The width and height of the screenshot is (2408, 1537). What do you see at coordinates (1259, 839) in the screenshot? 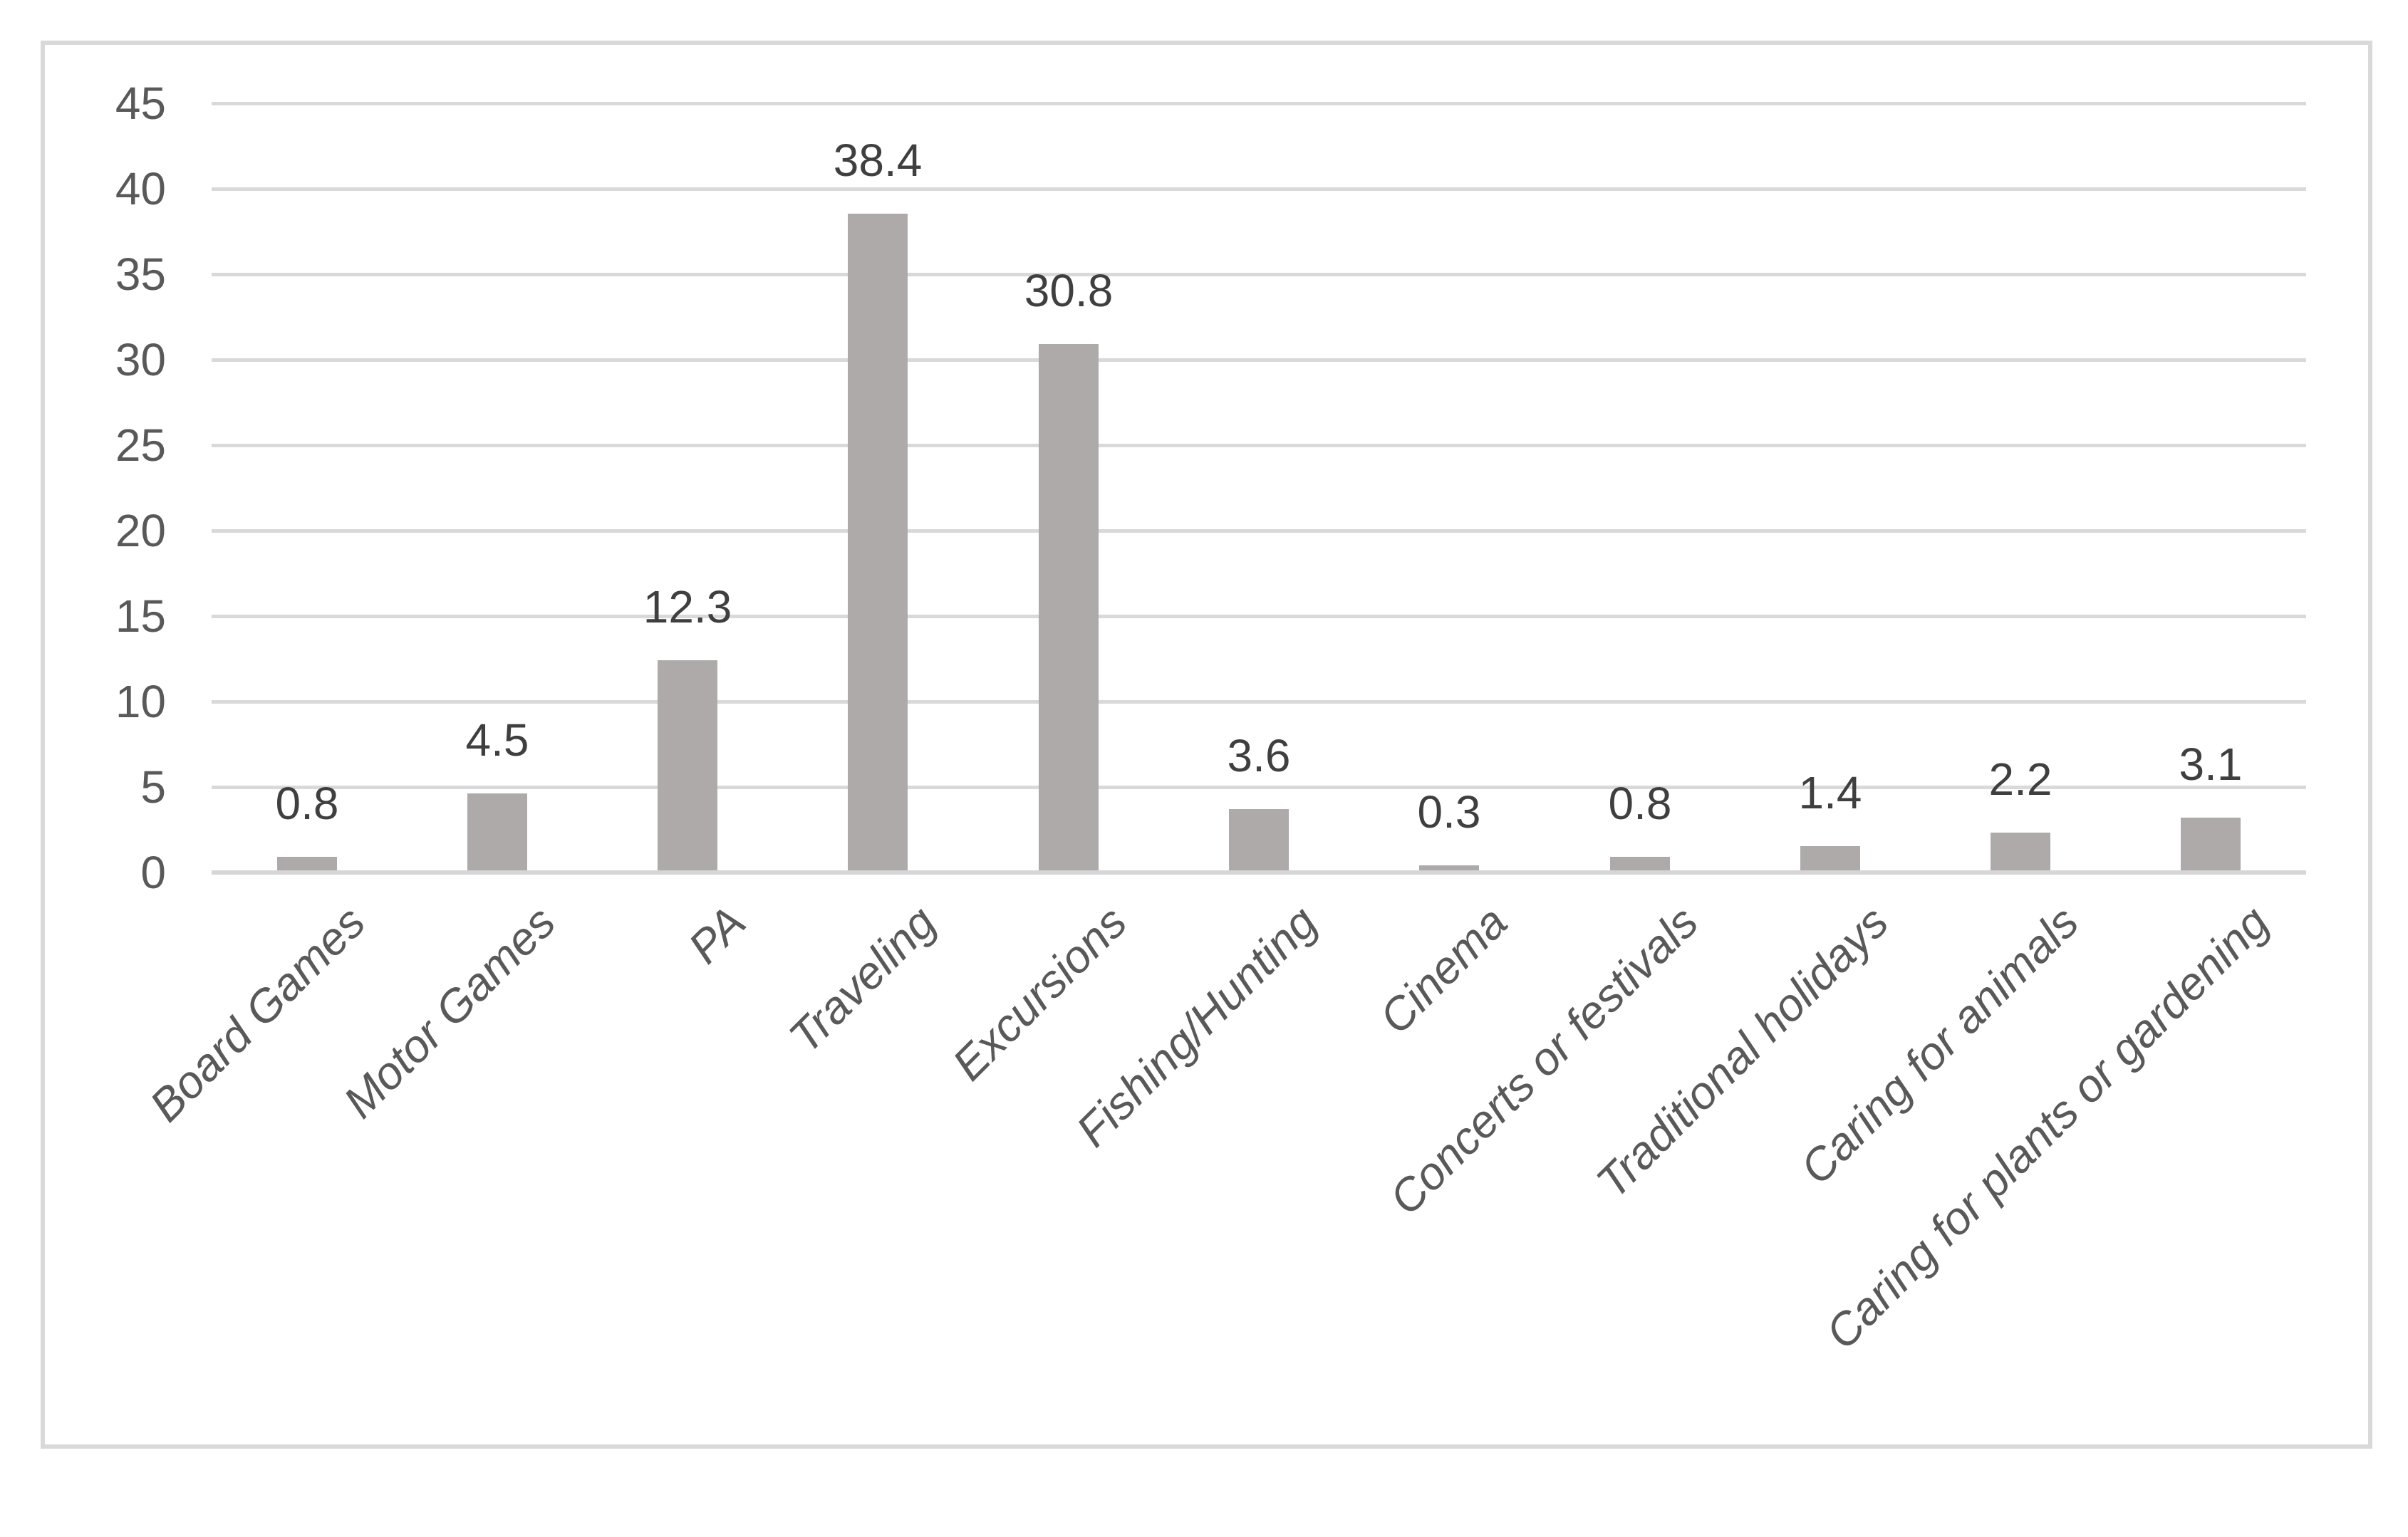
I see `bar-fishing-hunting` at bounding box center [1259, 839].